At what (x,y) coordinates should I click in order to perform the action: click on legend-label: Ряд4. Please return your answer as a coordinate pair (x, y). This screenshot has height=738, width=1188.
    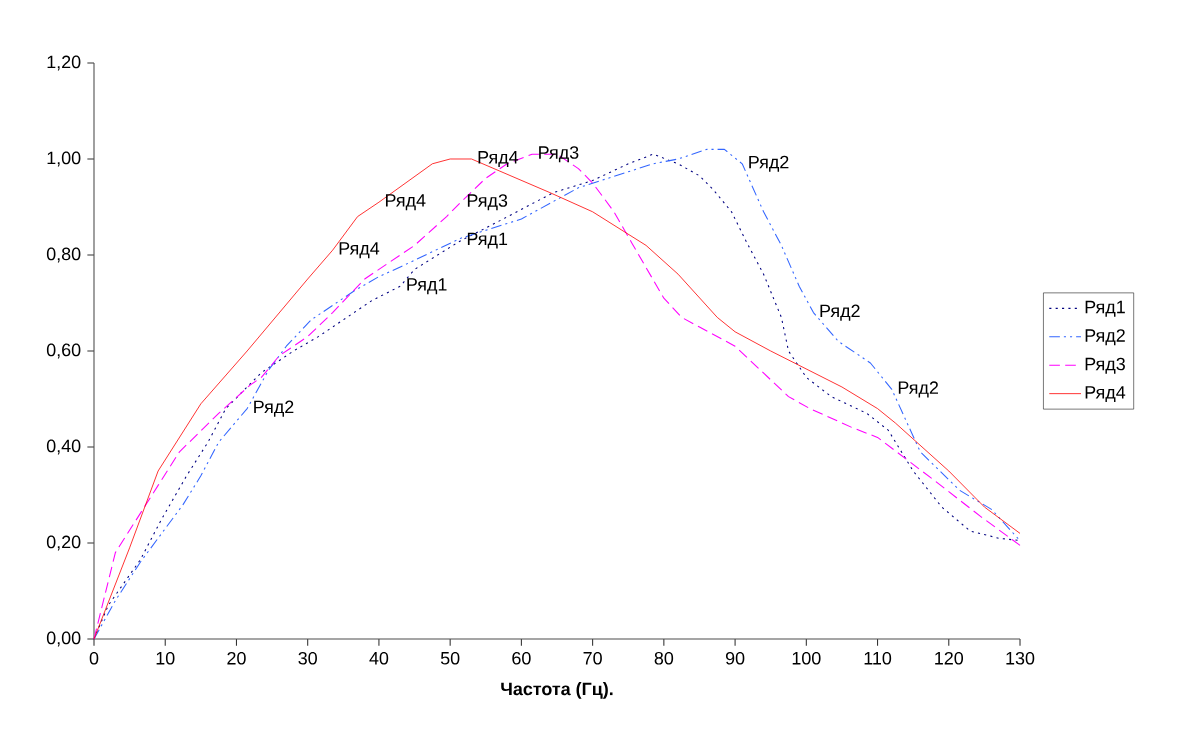
    Looking at the image, I should click on (1105, 394).